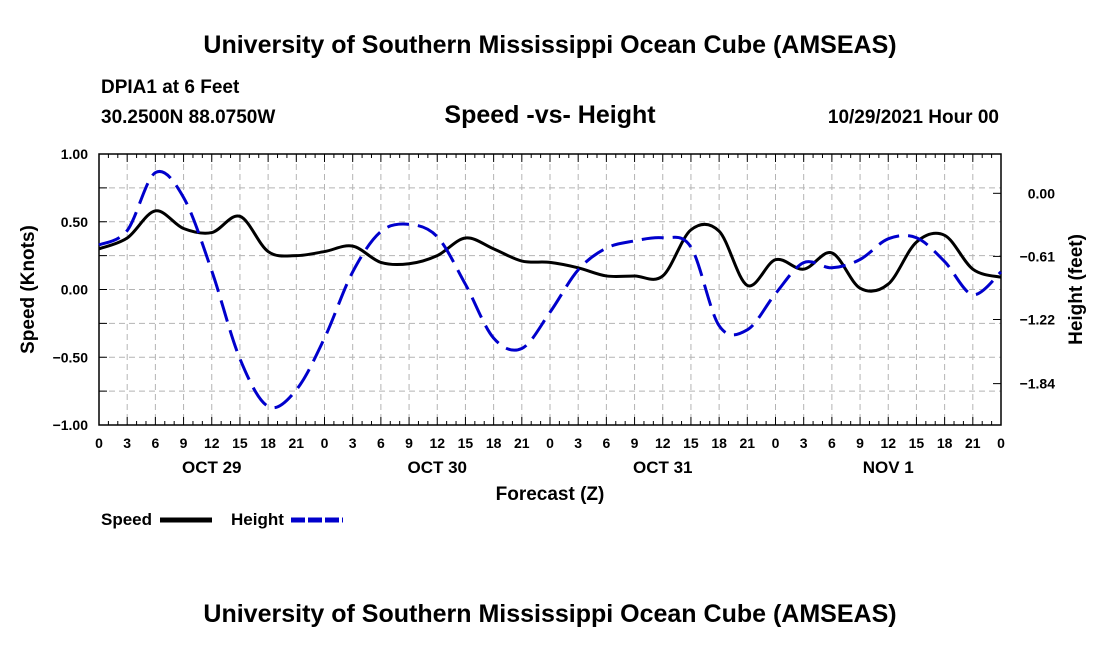 The width and height of the screenshot is (1100, 650). I want to click on y-tick-label: 0.00, so click(74, 290).